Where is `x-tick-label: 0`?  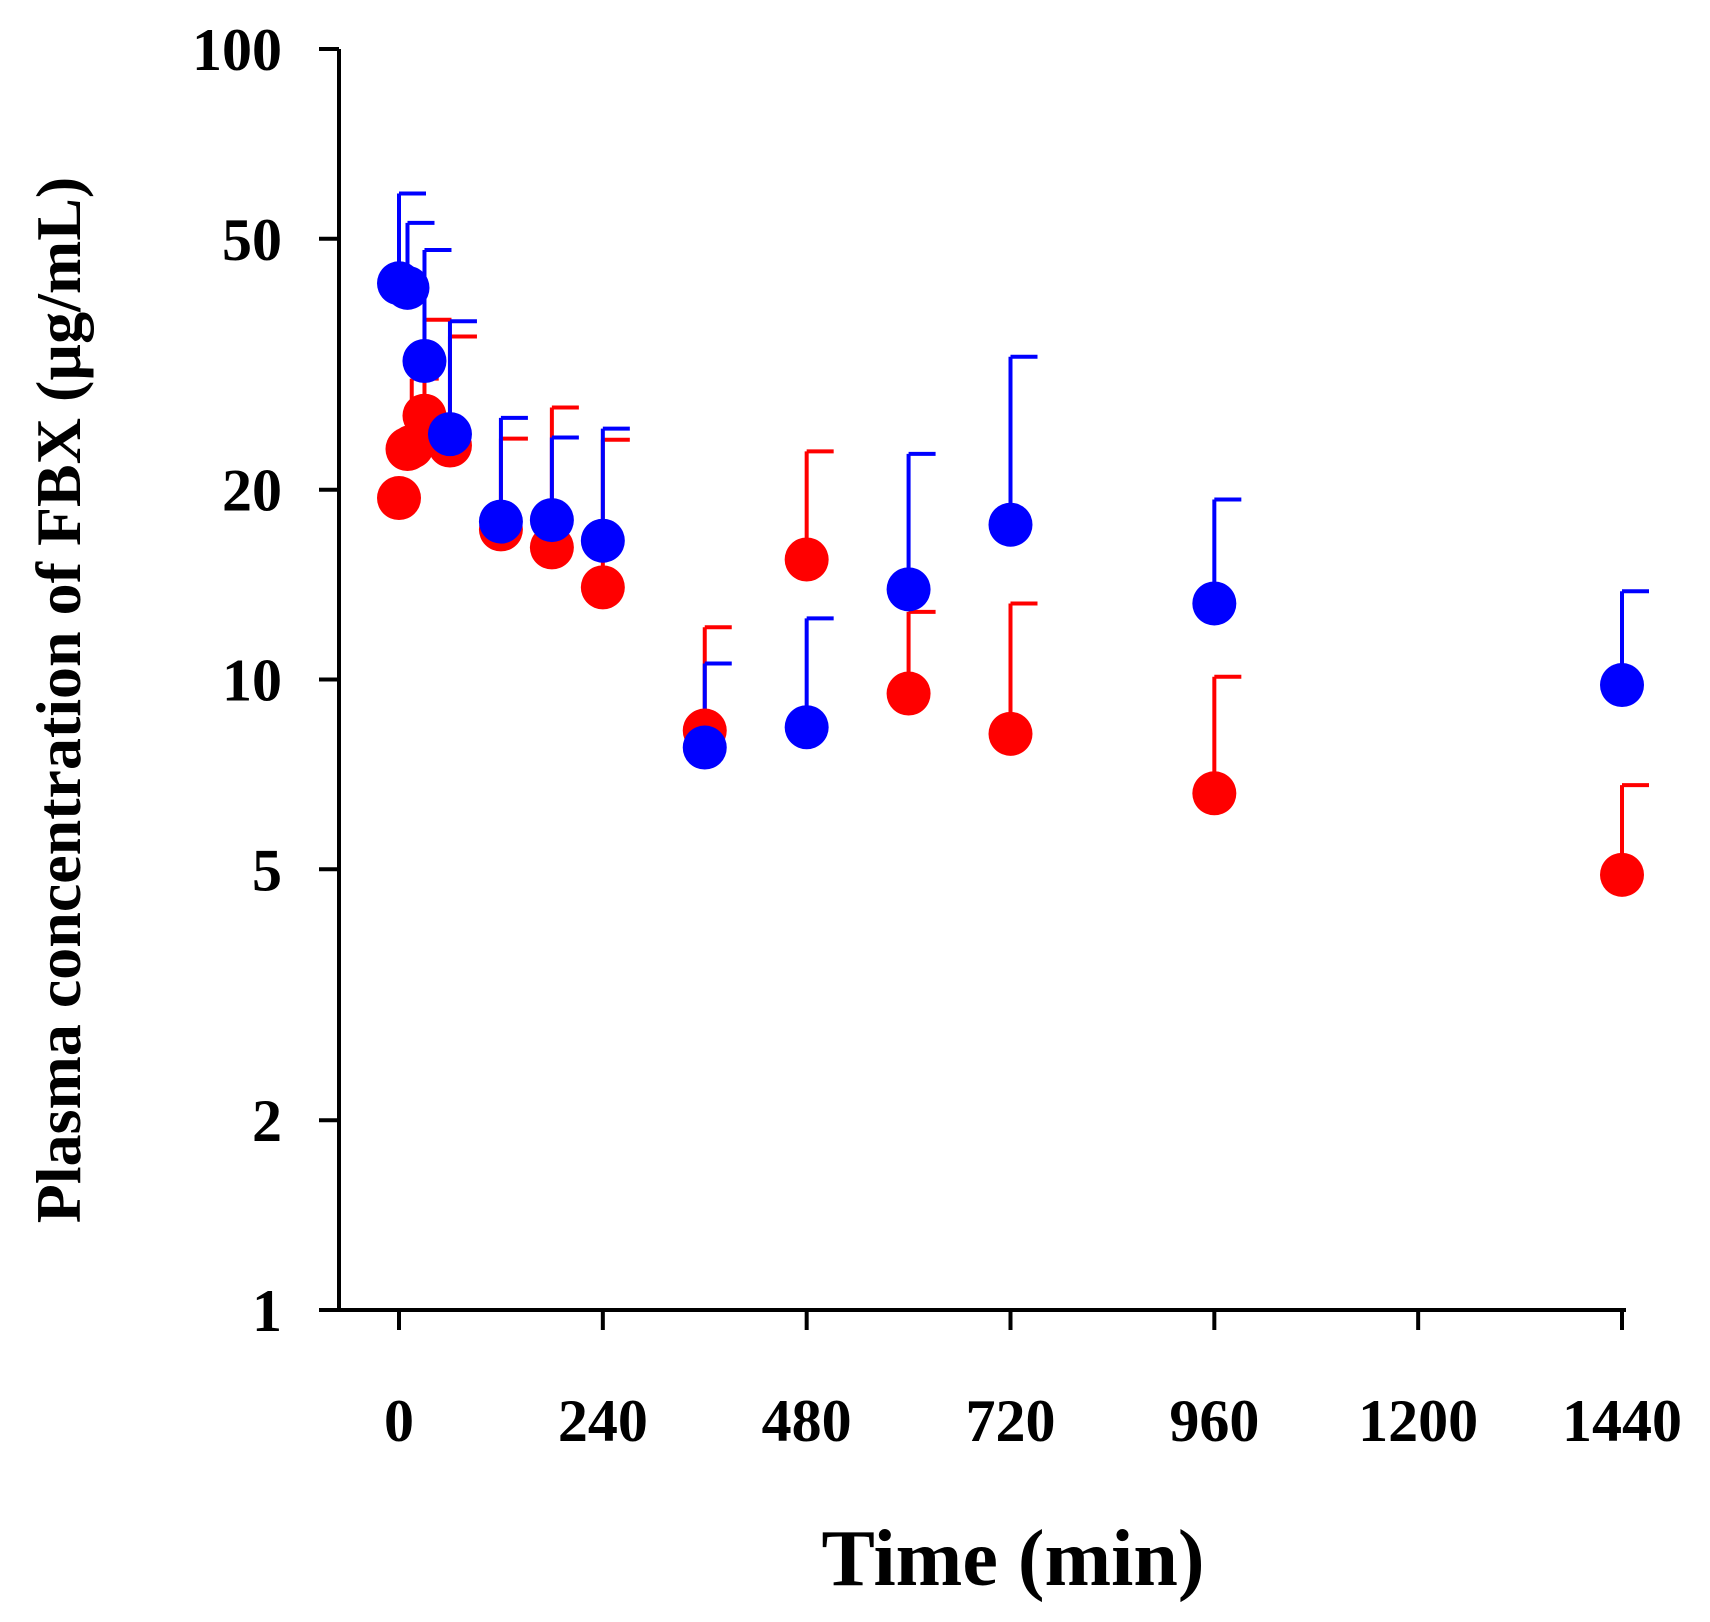
x-tick-label: 0 is located at coordinates (399, 1421).